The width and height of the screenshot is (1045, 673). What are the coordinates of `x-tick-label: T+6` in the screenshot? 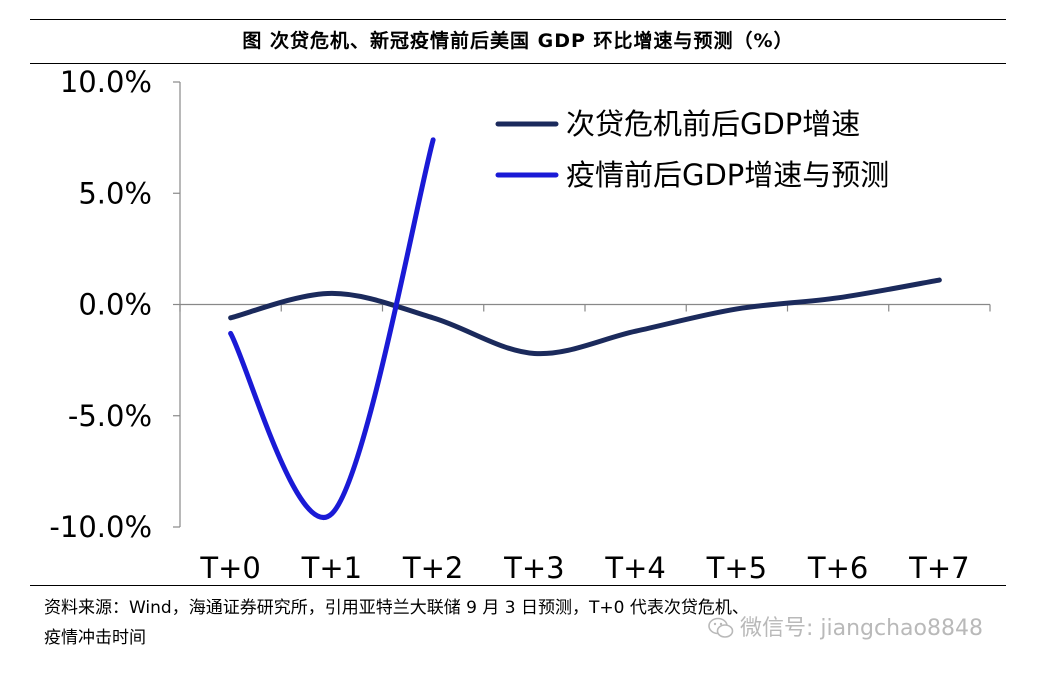 It's located at (837, 568).